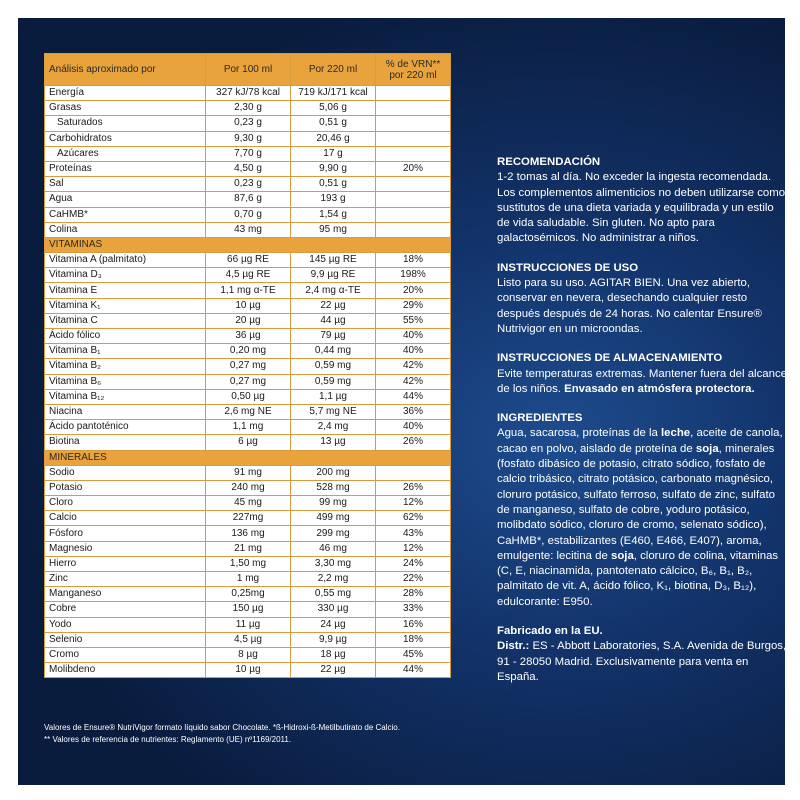  I want to click on nutrient-name: Energía, so click(125, 93).